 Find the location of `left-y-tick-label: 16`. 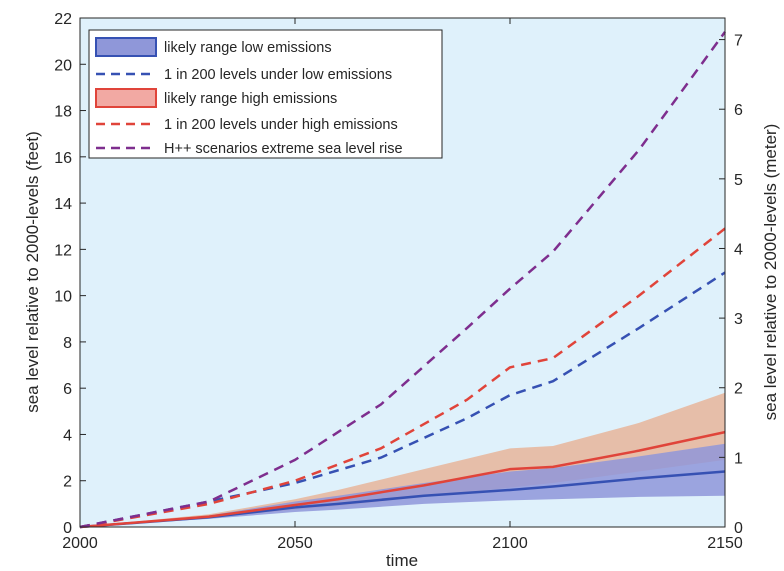

left-y-tick-label: 16 is located at coordinates (63, 158).